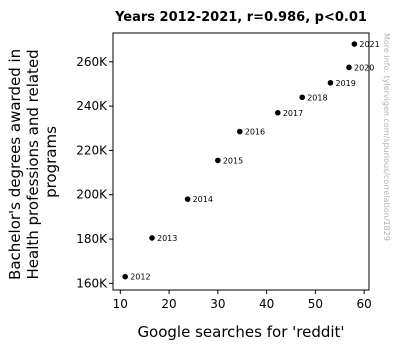 The image size is (393, 344). I want to click on data-point-label: 2012, so click(140, 277).